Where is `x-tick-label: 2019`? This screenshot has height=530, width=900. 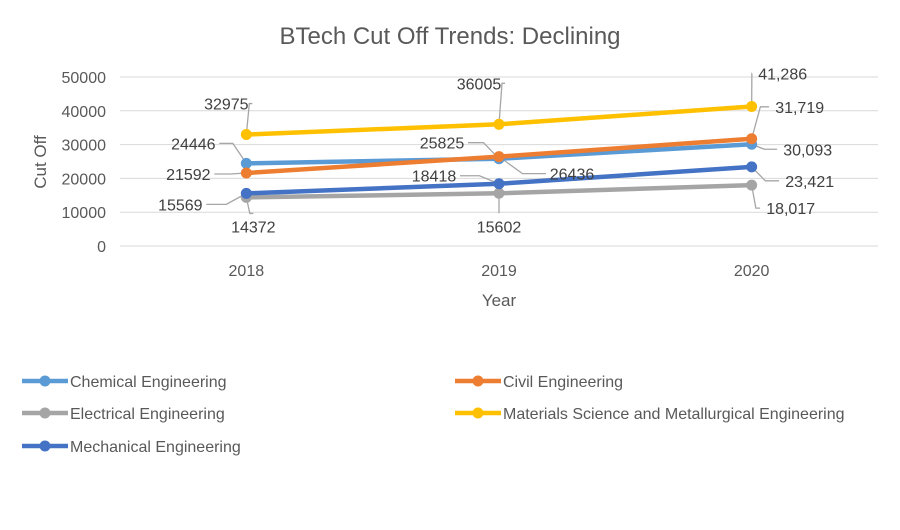 x-tick-label: 2019 is located at coordinates (499, 271).